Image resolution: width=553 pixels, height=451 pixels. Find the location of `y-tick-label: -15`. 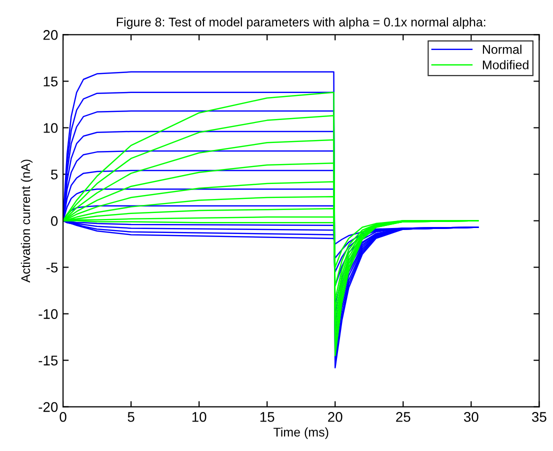

y-tick-label: -15 is located at coordinates (48, 361).